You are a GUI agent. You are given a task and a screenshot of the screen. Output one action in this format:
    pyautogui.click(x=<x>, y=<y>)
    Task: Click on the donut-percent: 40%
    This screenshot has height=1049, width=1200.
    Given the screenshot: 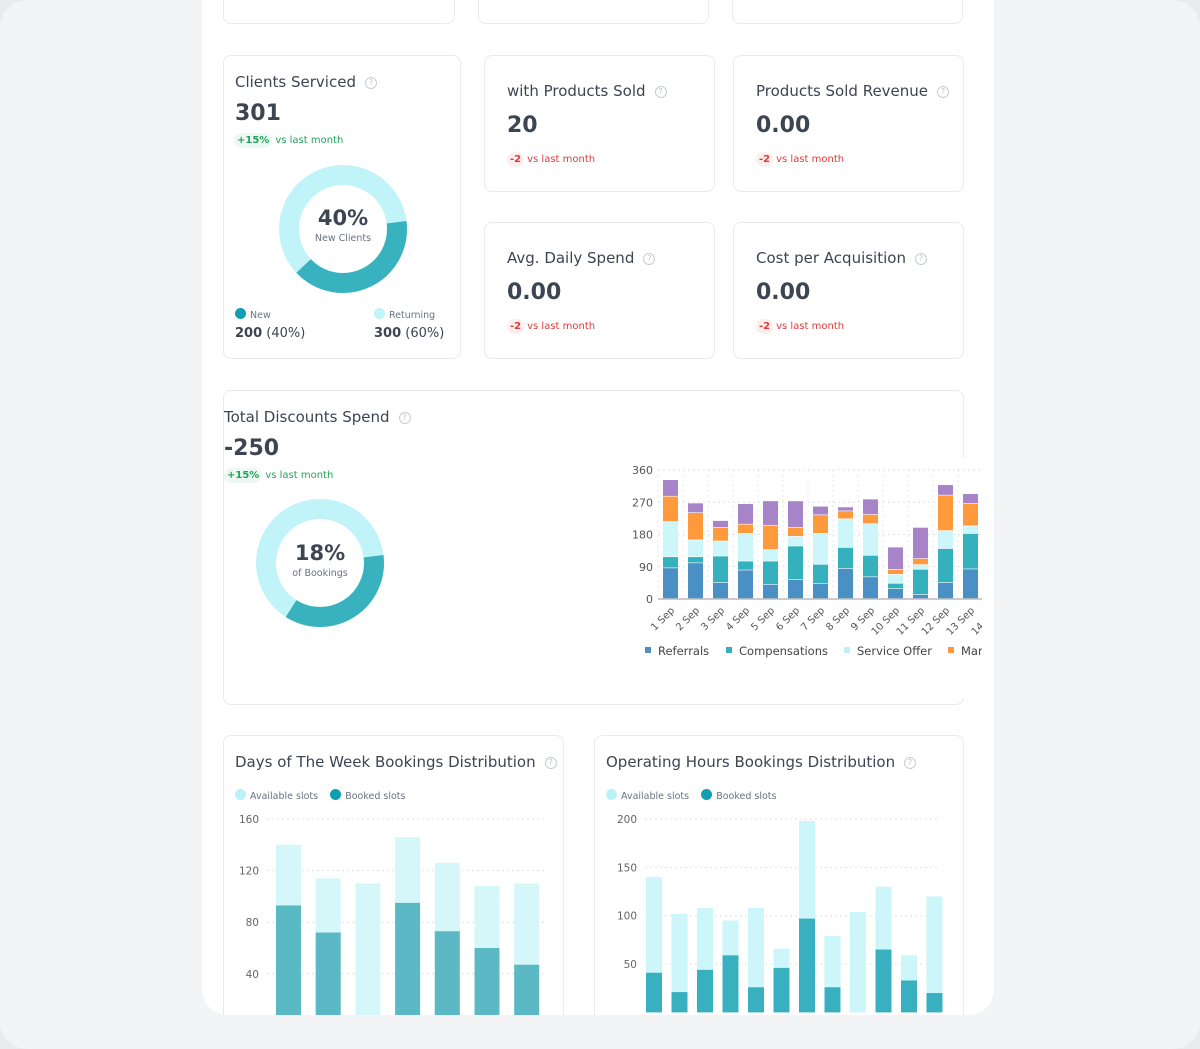 What is the action you would take?
    pyautogui.click(x=343, y=218)
    